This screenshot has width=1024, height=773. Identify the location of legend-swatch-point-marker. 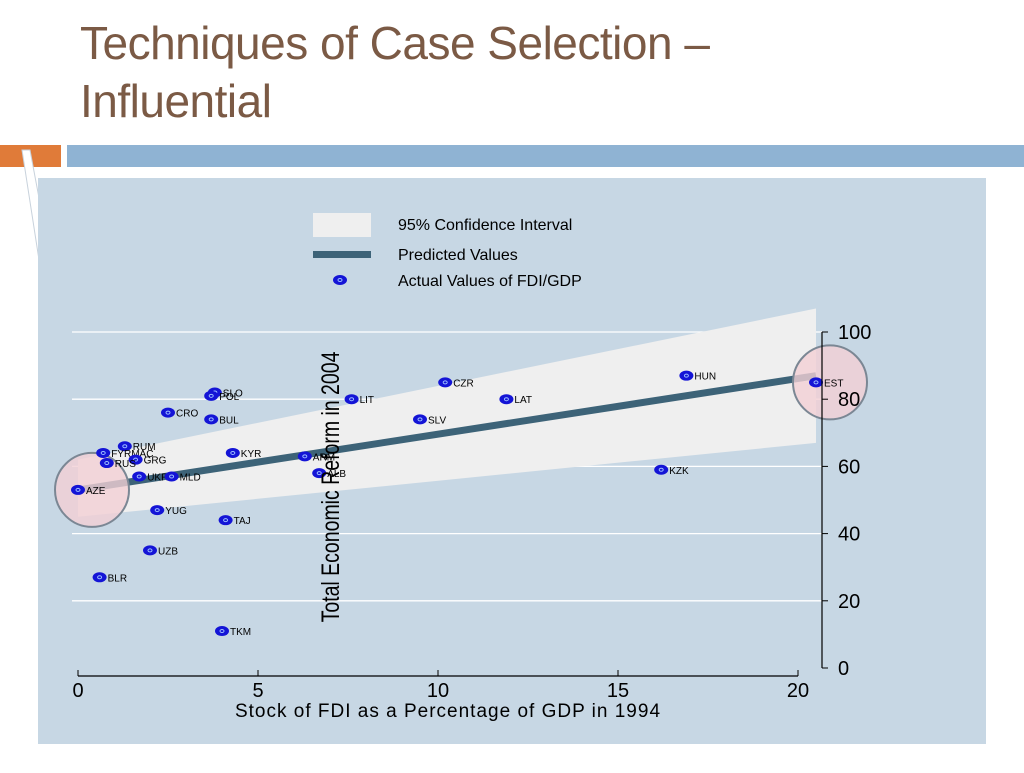
(340, 280).